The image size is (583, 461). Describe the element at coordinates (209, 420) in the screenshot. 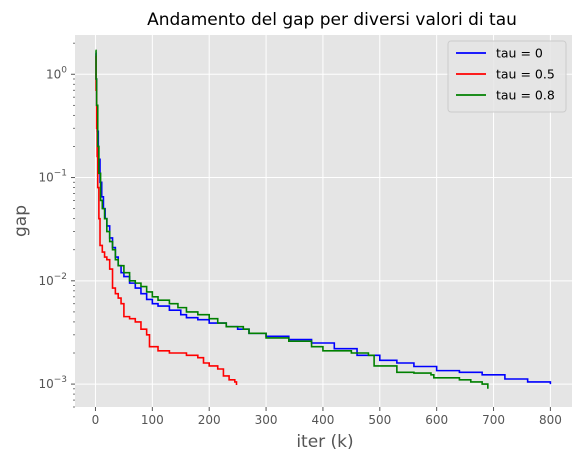

I see `x-tick-label: 200` at that location.